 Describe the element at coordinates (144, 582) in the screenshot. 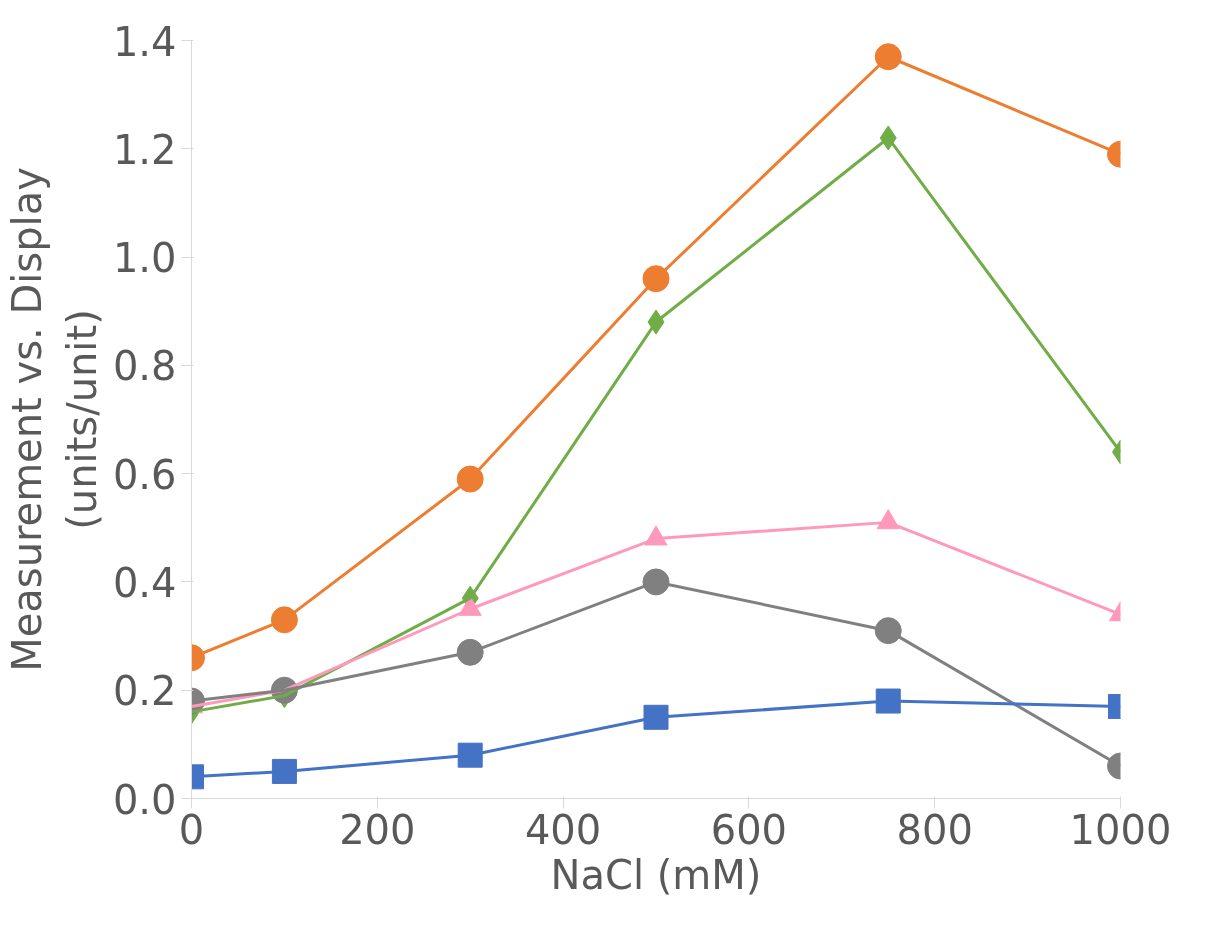

I see `y-tick-label: 0.4` at that location.